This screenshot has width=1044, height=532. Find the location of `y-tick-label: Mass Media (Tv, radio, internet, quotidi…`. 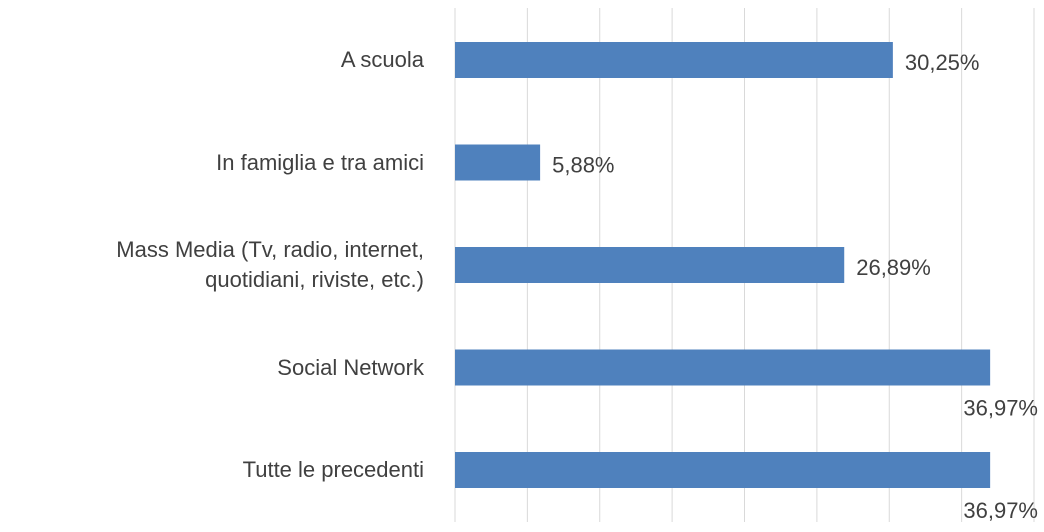

y-tick-label: Mass Media (Tv, radio, internet, quotidi… is located at coordinates (270, 264).